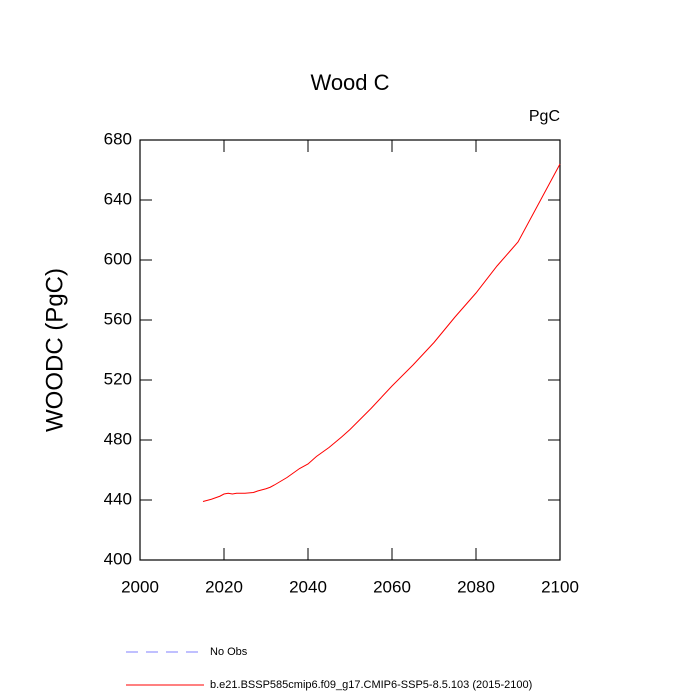 The width and height of the screenshot is (700, 700). I want to click on units-label: PgC, so click(544, 116).